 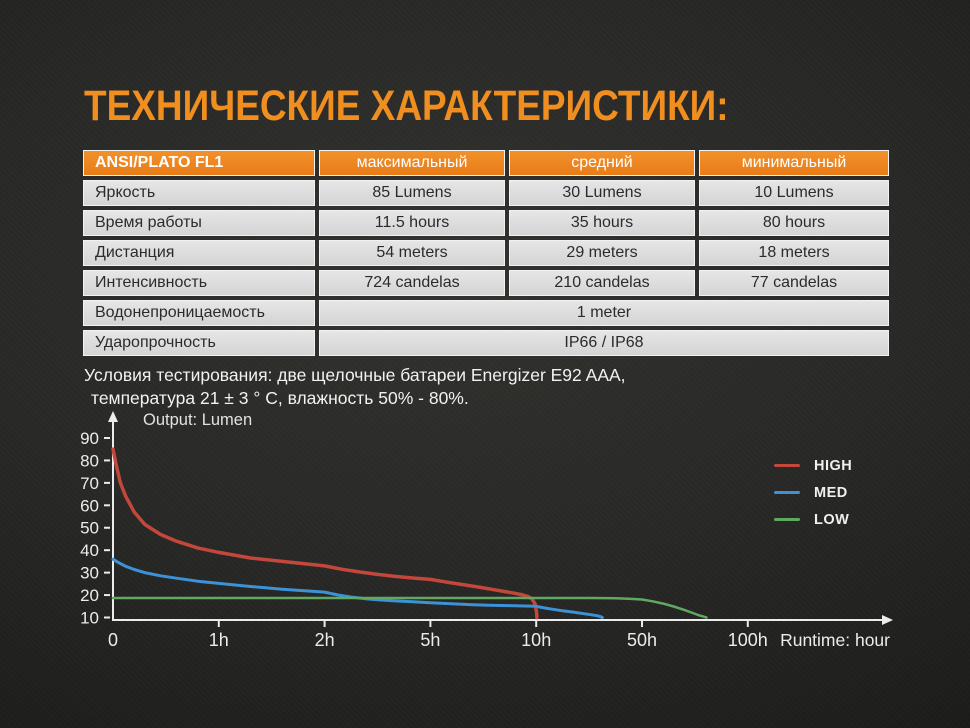 What do you see at coordinates (409, 607) in the screenshot?
I see `series-low-line` at bounding box center [409, 607].